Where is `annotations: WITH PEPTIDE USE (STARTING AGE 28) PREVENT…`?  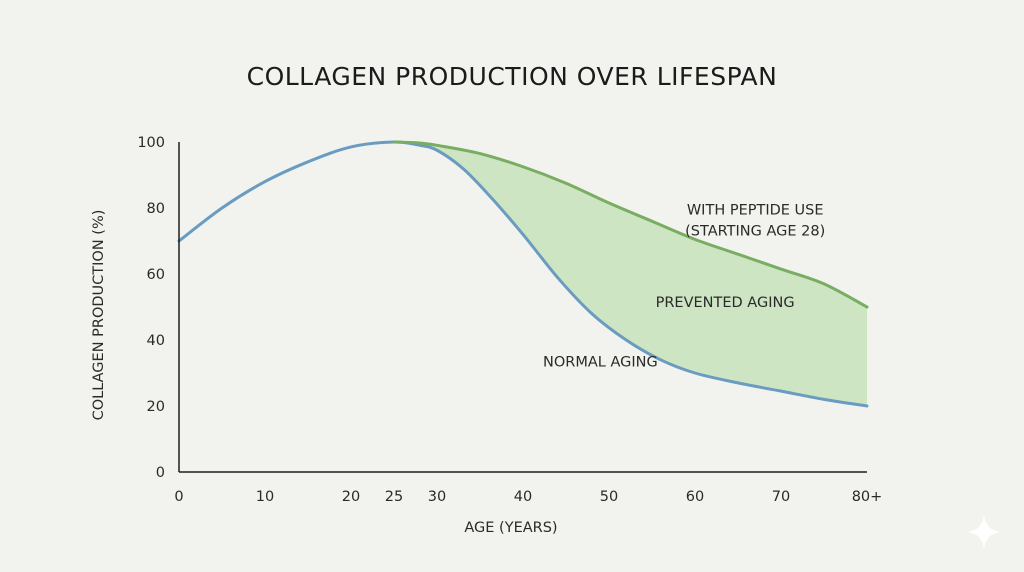 annotations: WITH PEPTIDE USE (STARTING AGE 28) PREVENT… is located at coordinates (684, 287).